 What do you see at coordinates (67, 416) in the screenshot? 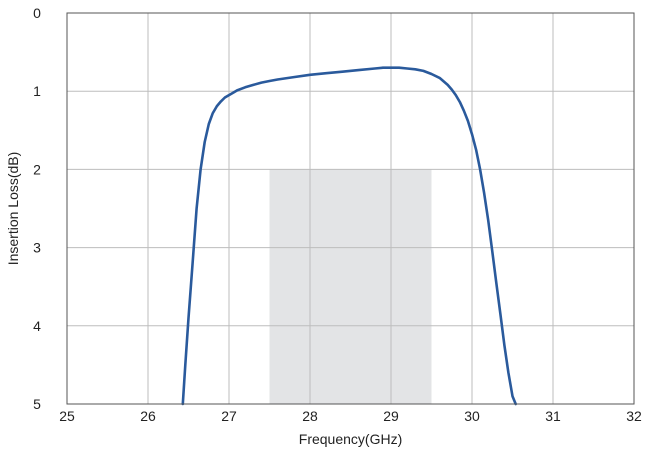
I see `x-tick-label: 25` at bounding box center [67, 416].